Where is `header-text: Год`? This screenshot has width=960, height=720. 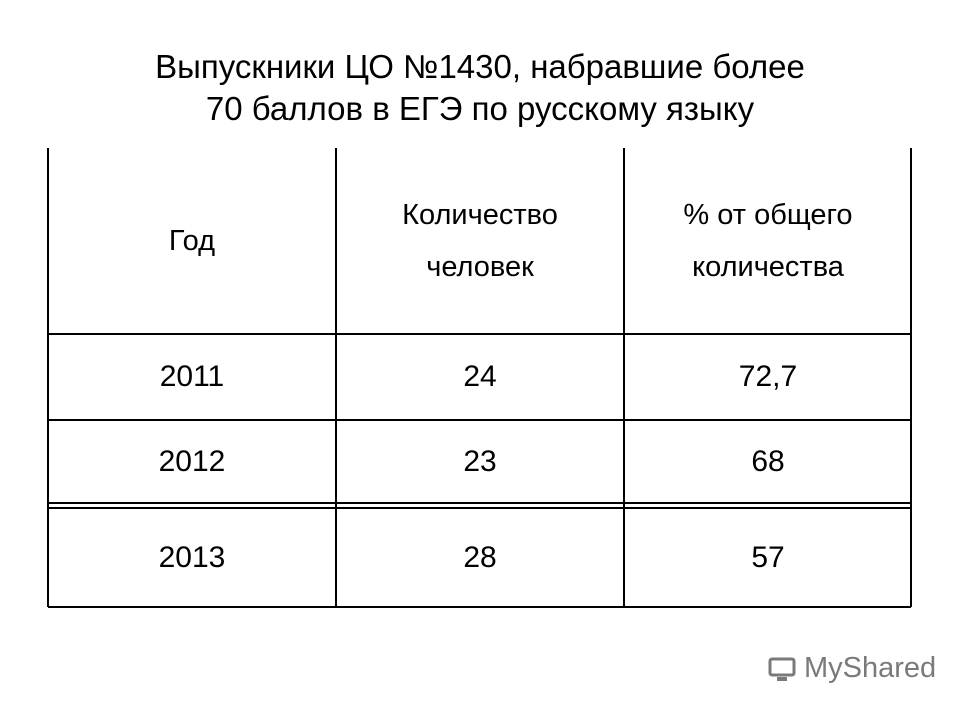 header-text: Год is located at coordinates (192, 241).